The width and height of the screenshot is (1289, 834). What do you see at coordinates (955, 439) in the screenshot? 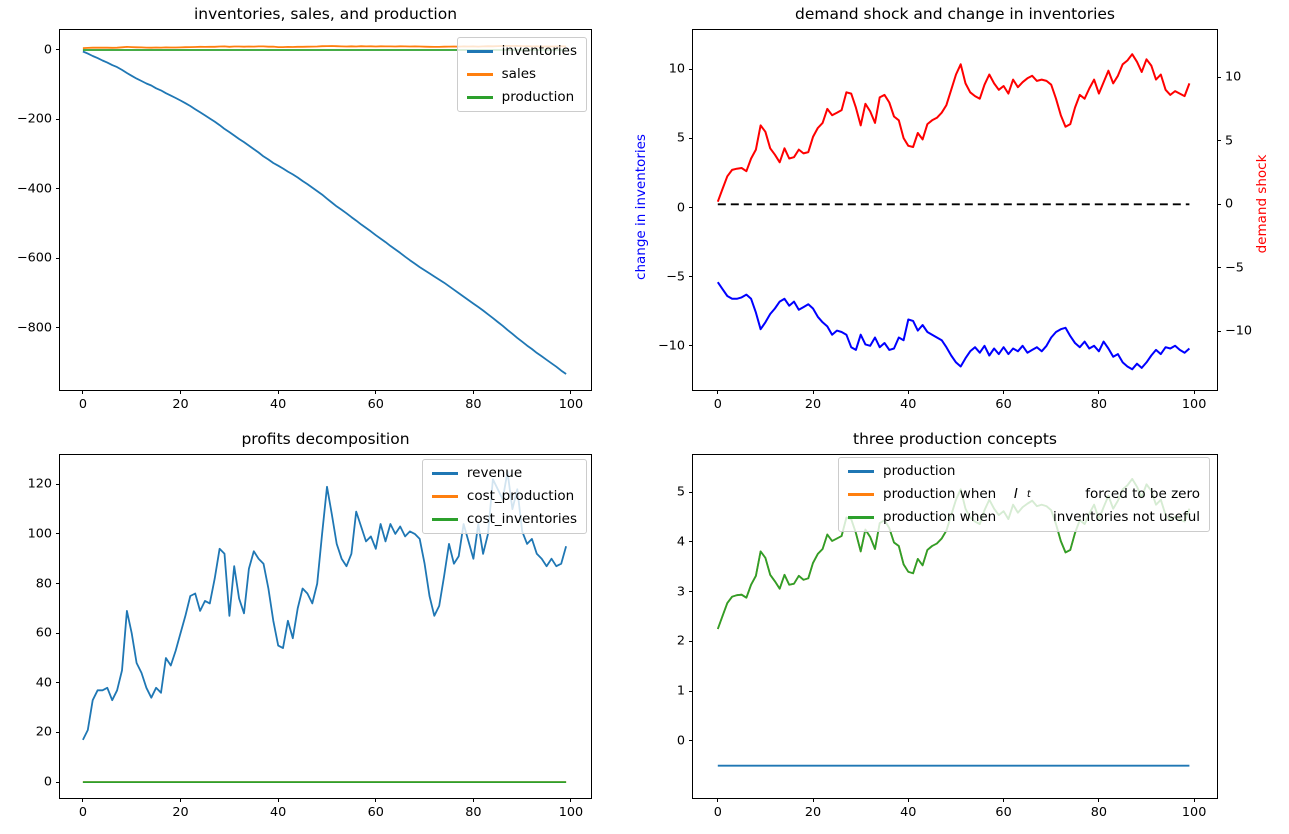
I see `chart-title: three production concepts` at bounding box center [955, 439].